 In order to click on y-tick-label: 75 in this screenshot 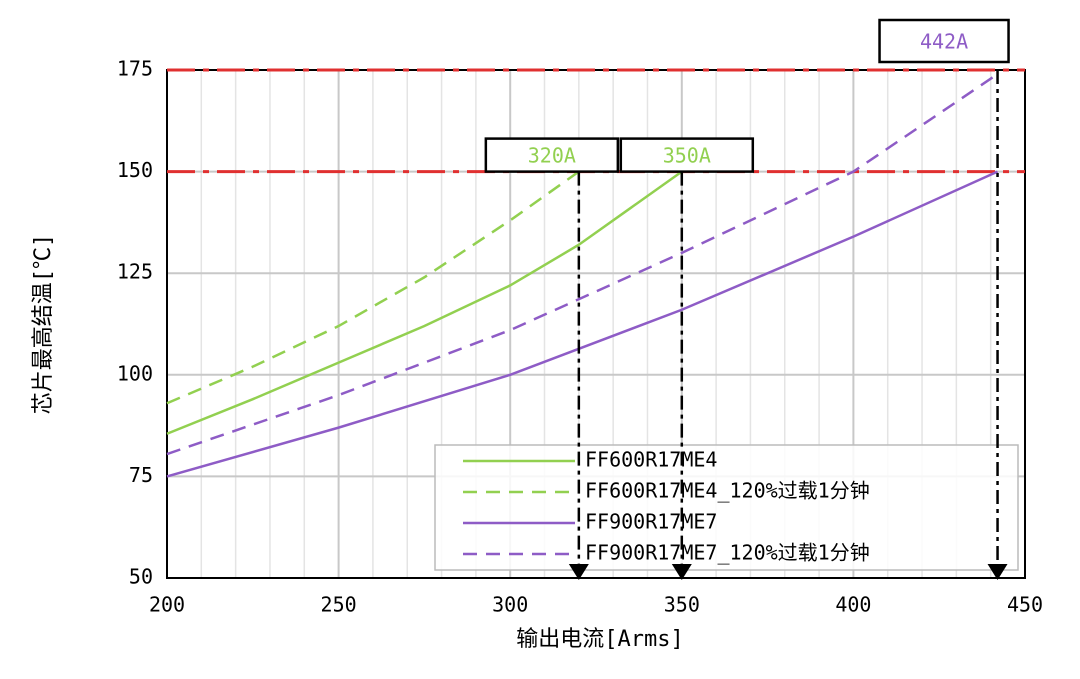, I will do `click(141, 475)`.